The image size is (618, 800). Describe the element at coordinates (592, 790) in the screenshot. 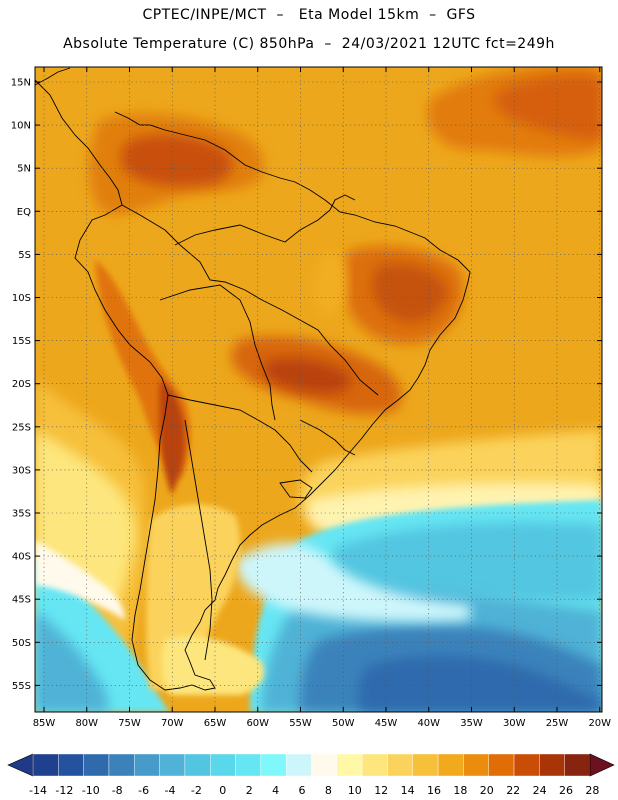

I see `colorbar-label: 28` at that location.